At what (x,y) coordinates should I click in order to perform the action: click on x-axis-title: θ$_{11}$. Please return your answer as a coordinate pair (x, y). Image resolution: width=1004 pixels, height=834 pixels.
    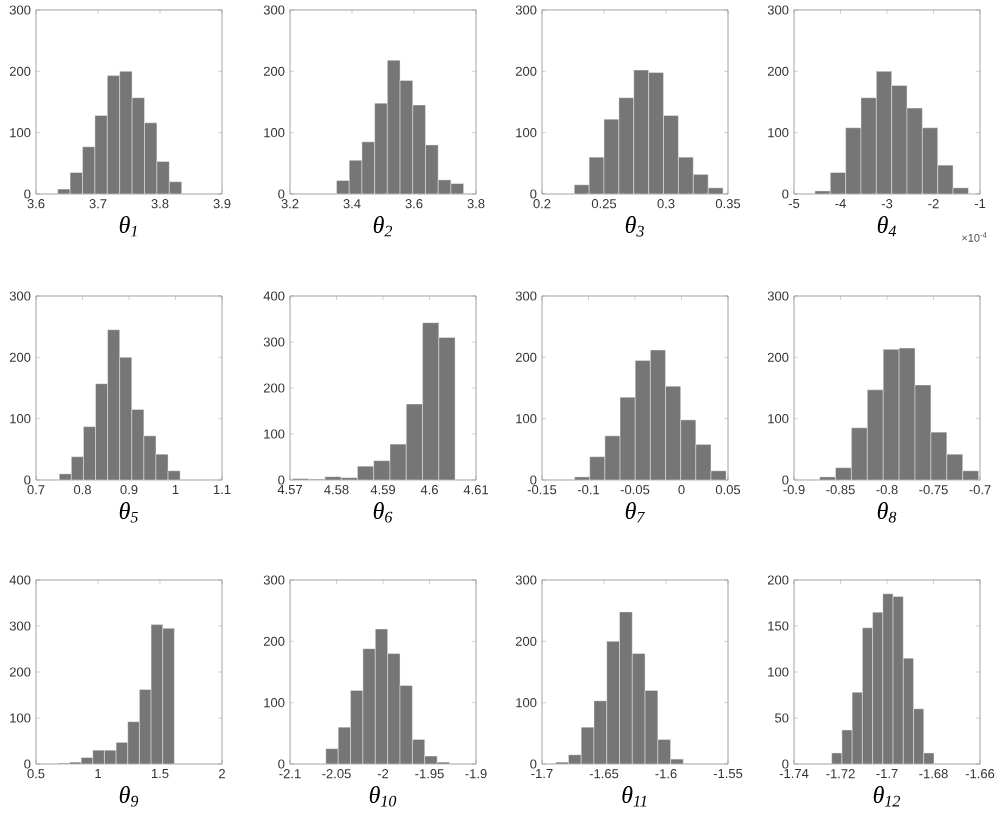
    Looking at the image, I should click on (634, 796).